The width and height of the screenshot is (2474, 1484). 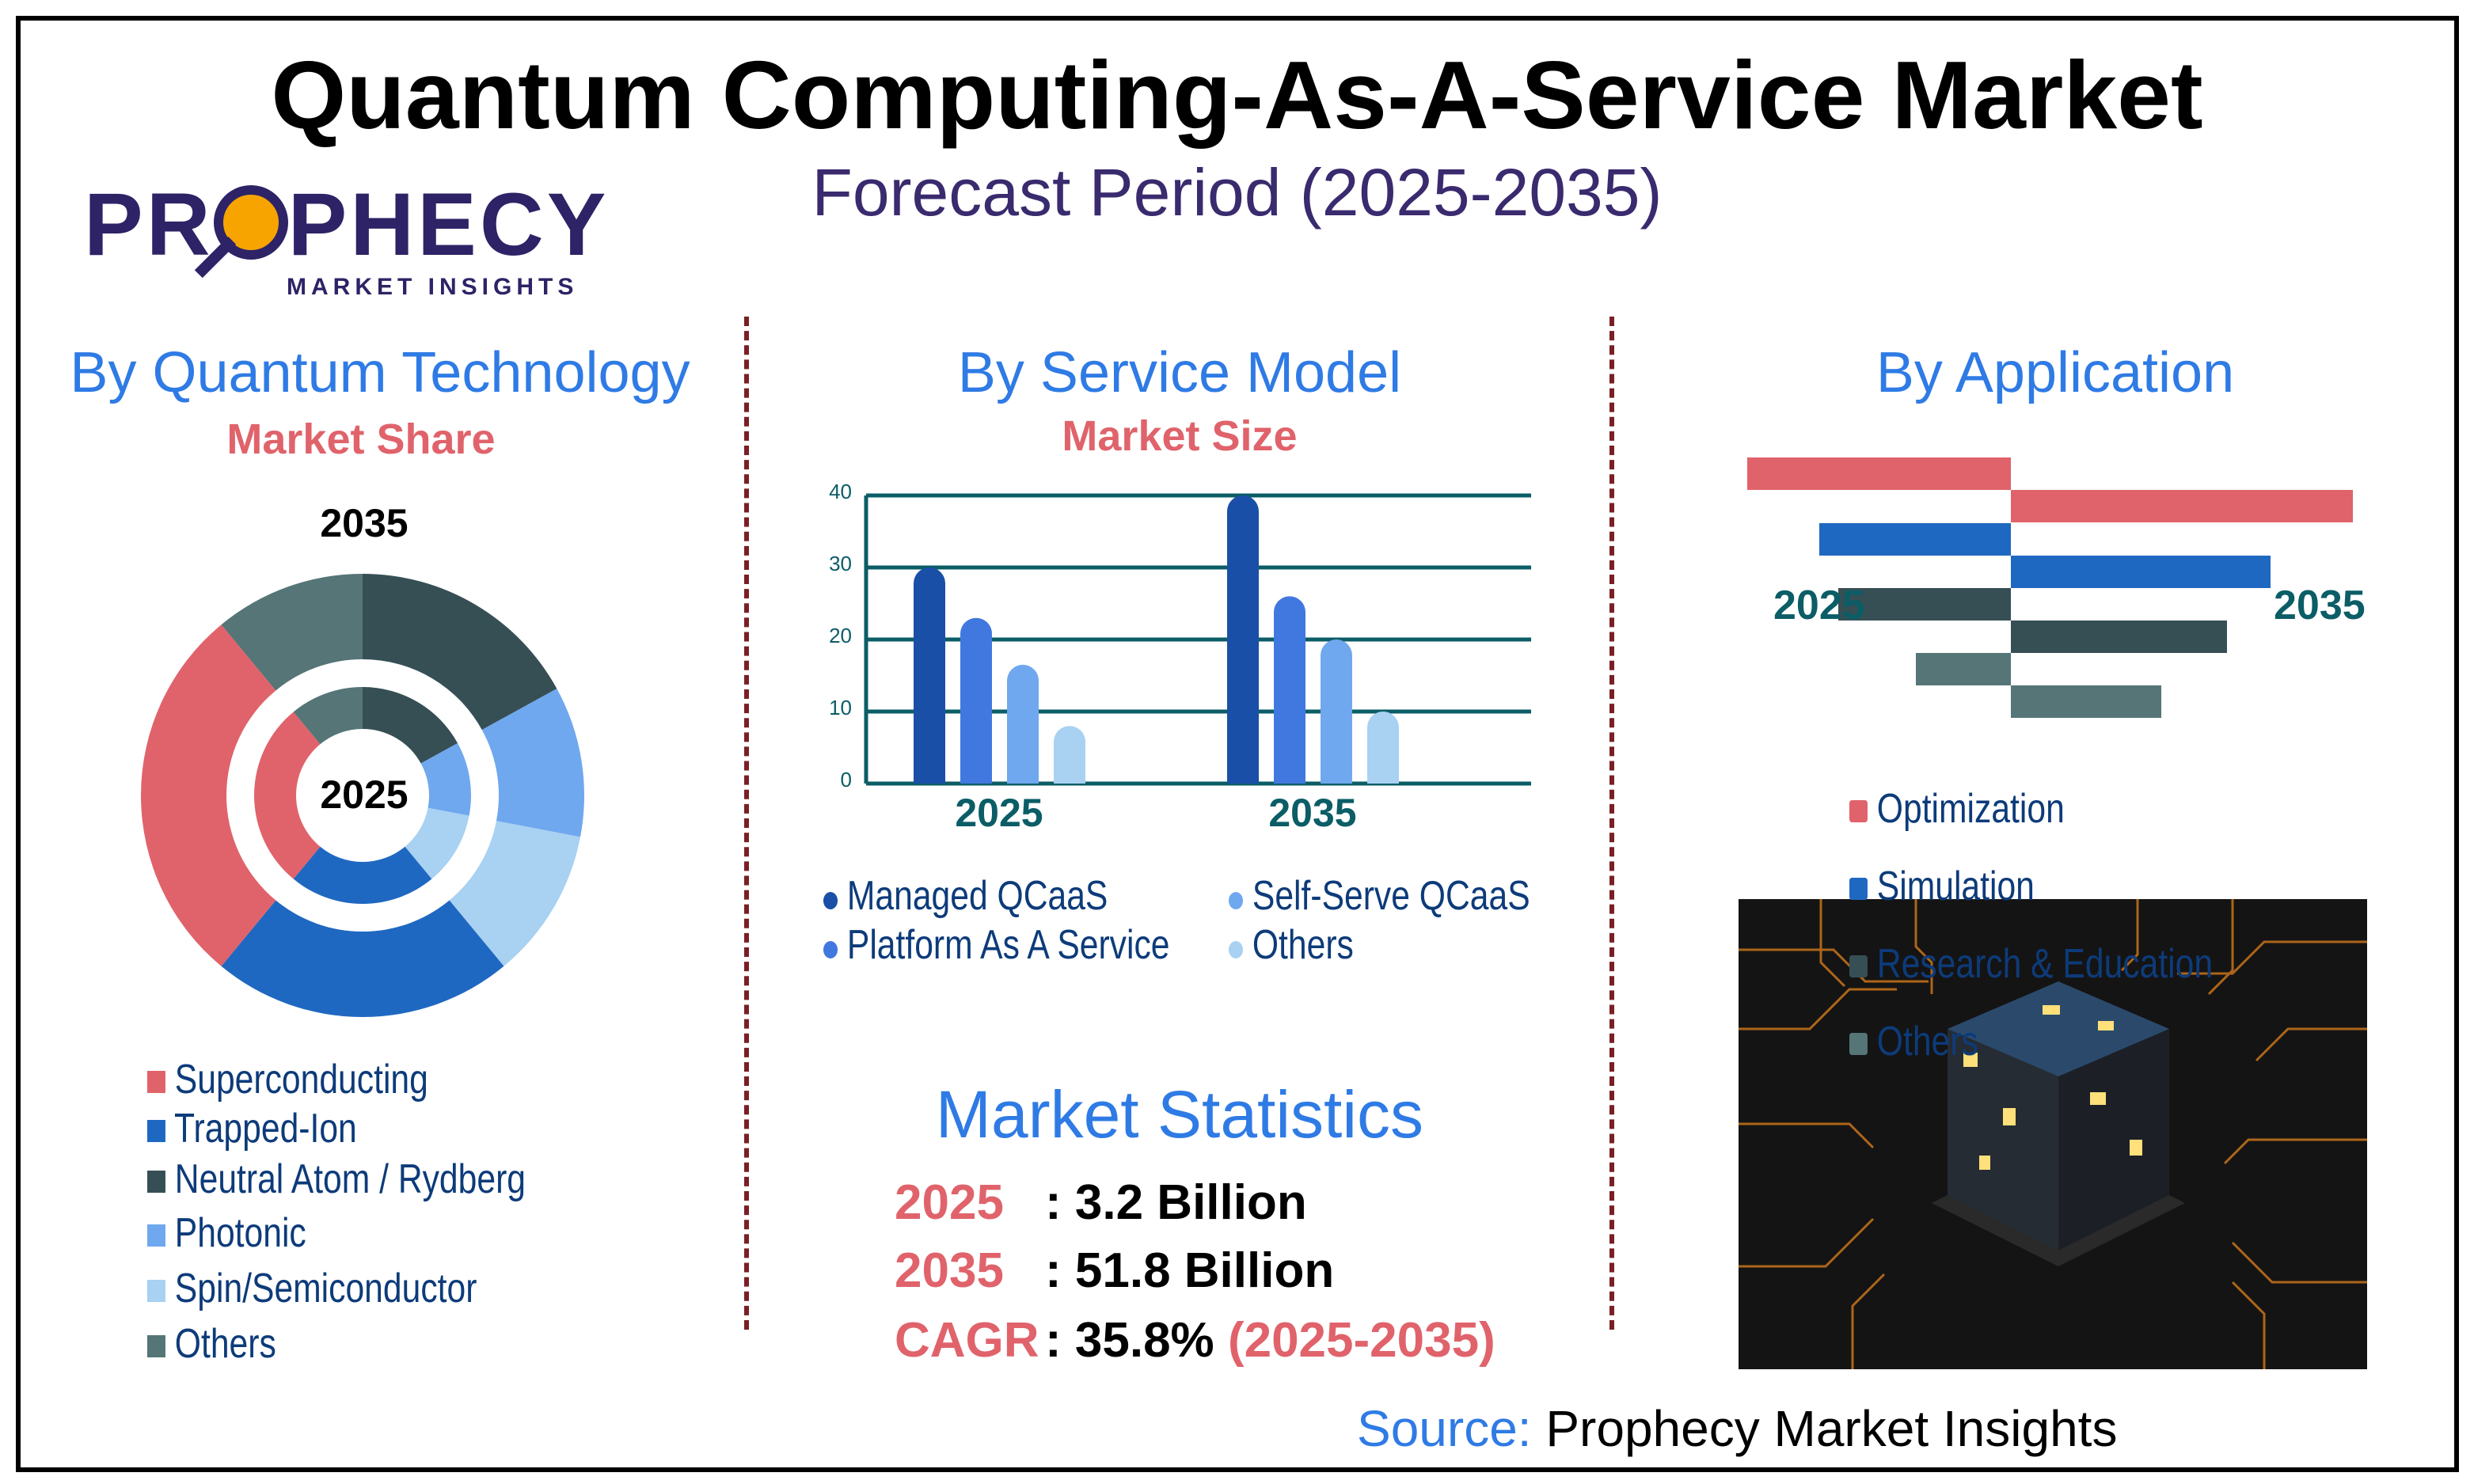 What do you see at coordinates (410, 725) in the screenshot?
I see `donut-slice-2025-neutral-atom-rydberg` at bounding box center [410, 725].